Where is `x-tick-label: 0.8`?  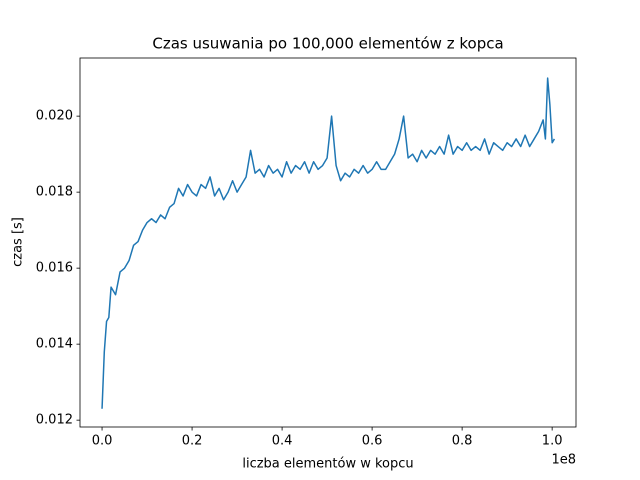 x-tick-label: 0.8 is located at coordinates (462, 441).